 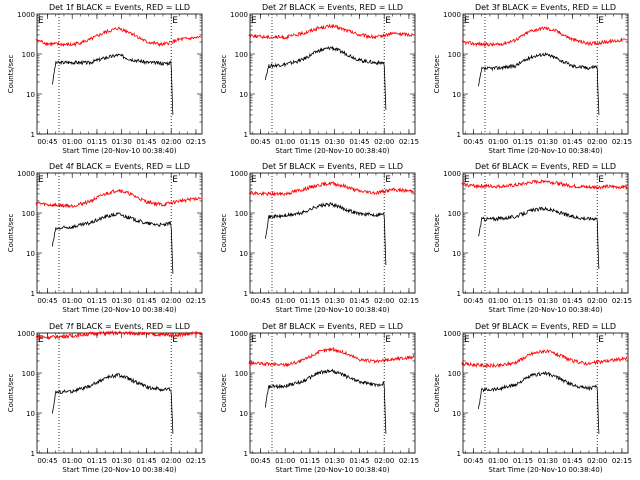 I want to click on panel-title: Det 9f BLACK = Events, RED = LLD, so click(x=545, y=326).